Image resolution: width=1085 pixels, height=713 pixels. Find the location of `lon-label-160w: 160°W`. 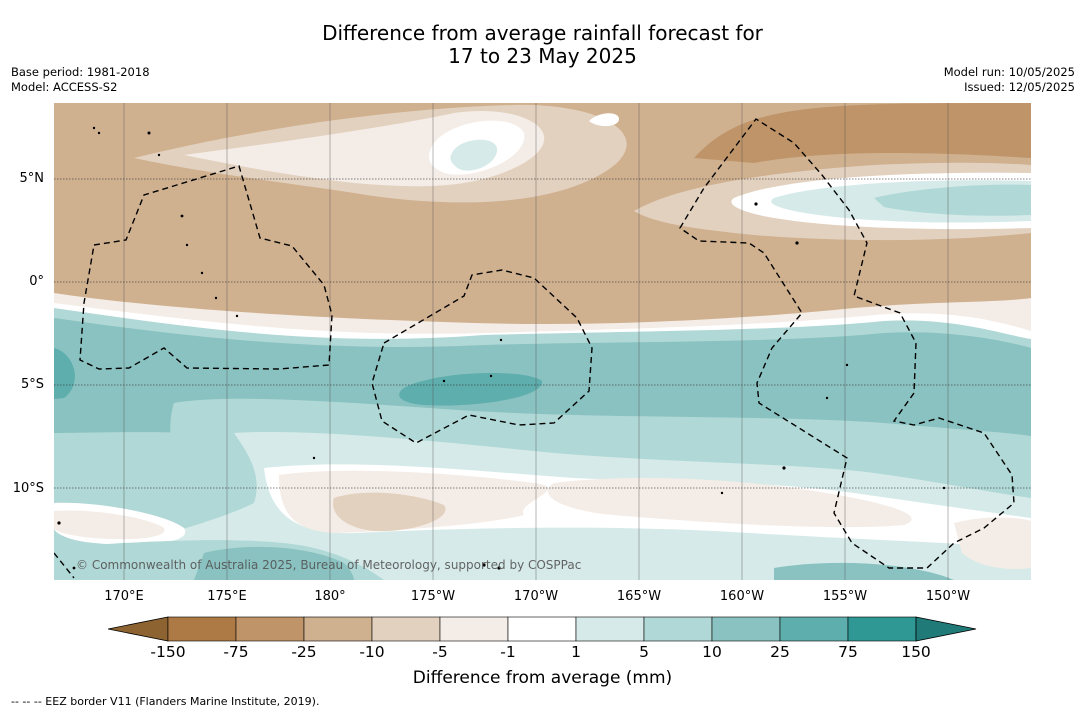

lon-label-160w: 160°W is located at coordinates (742, 596).